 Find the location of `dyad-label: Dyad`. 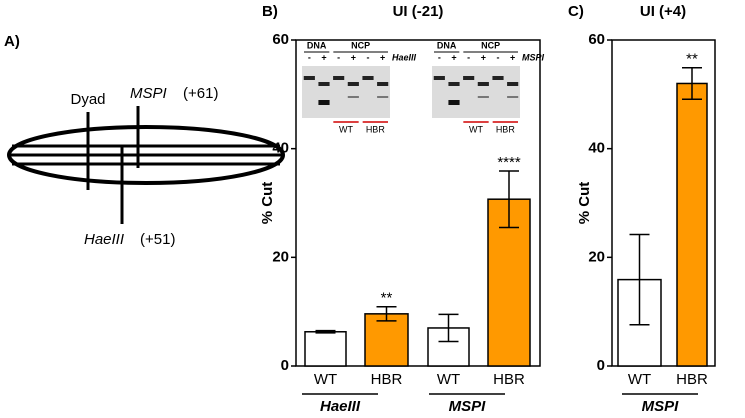

dyad-label: Dyad is located at coordinates (87, 99).